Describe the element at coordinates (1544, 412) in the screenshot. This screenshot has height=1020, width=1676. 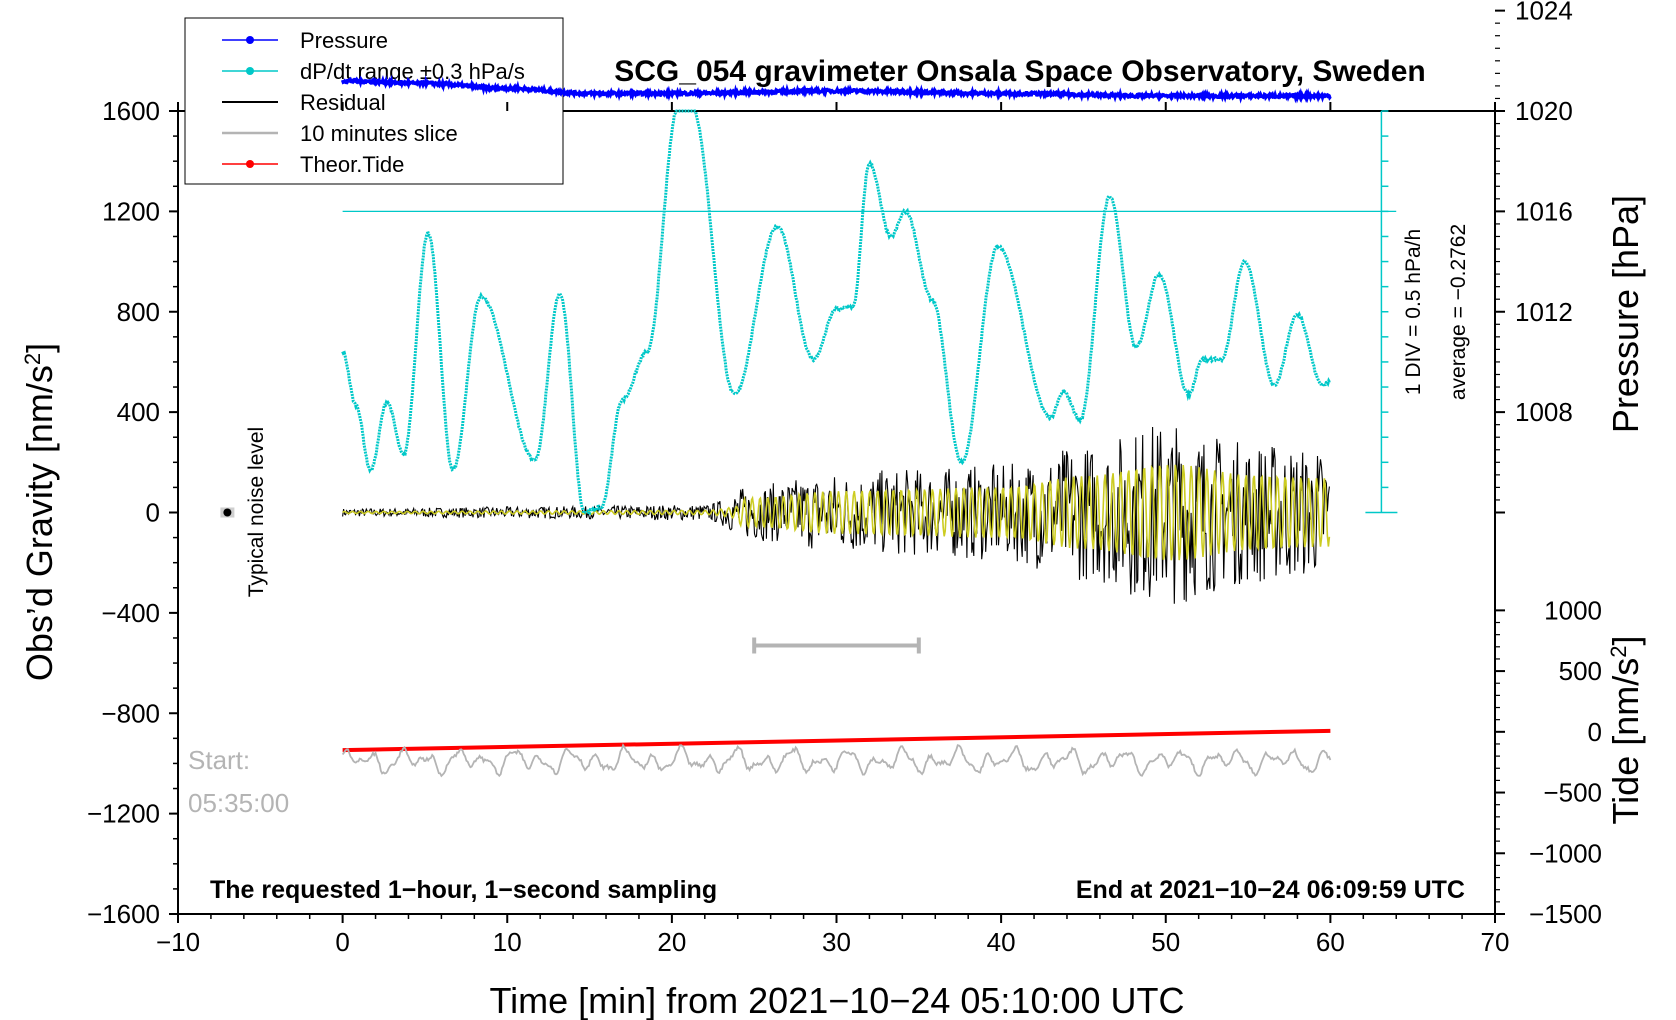
I see `pressure-tick-label: 1008` at that location.